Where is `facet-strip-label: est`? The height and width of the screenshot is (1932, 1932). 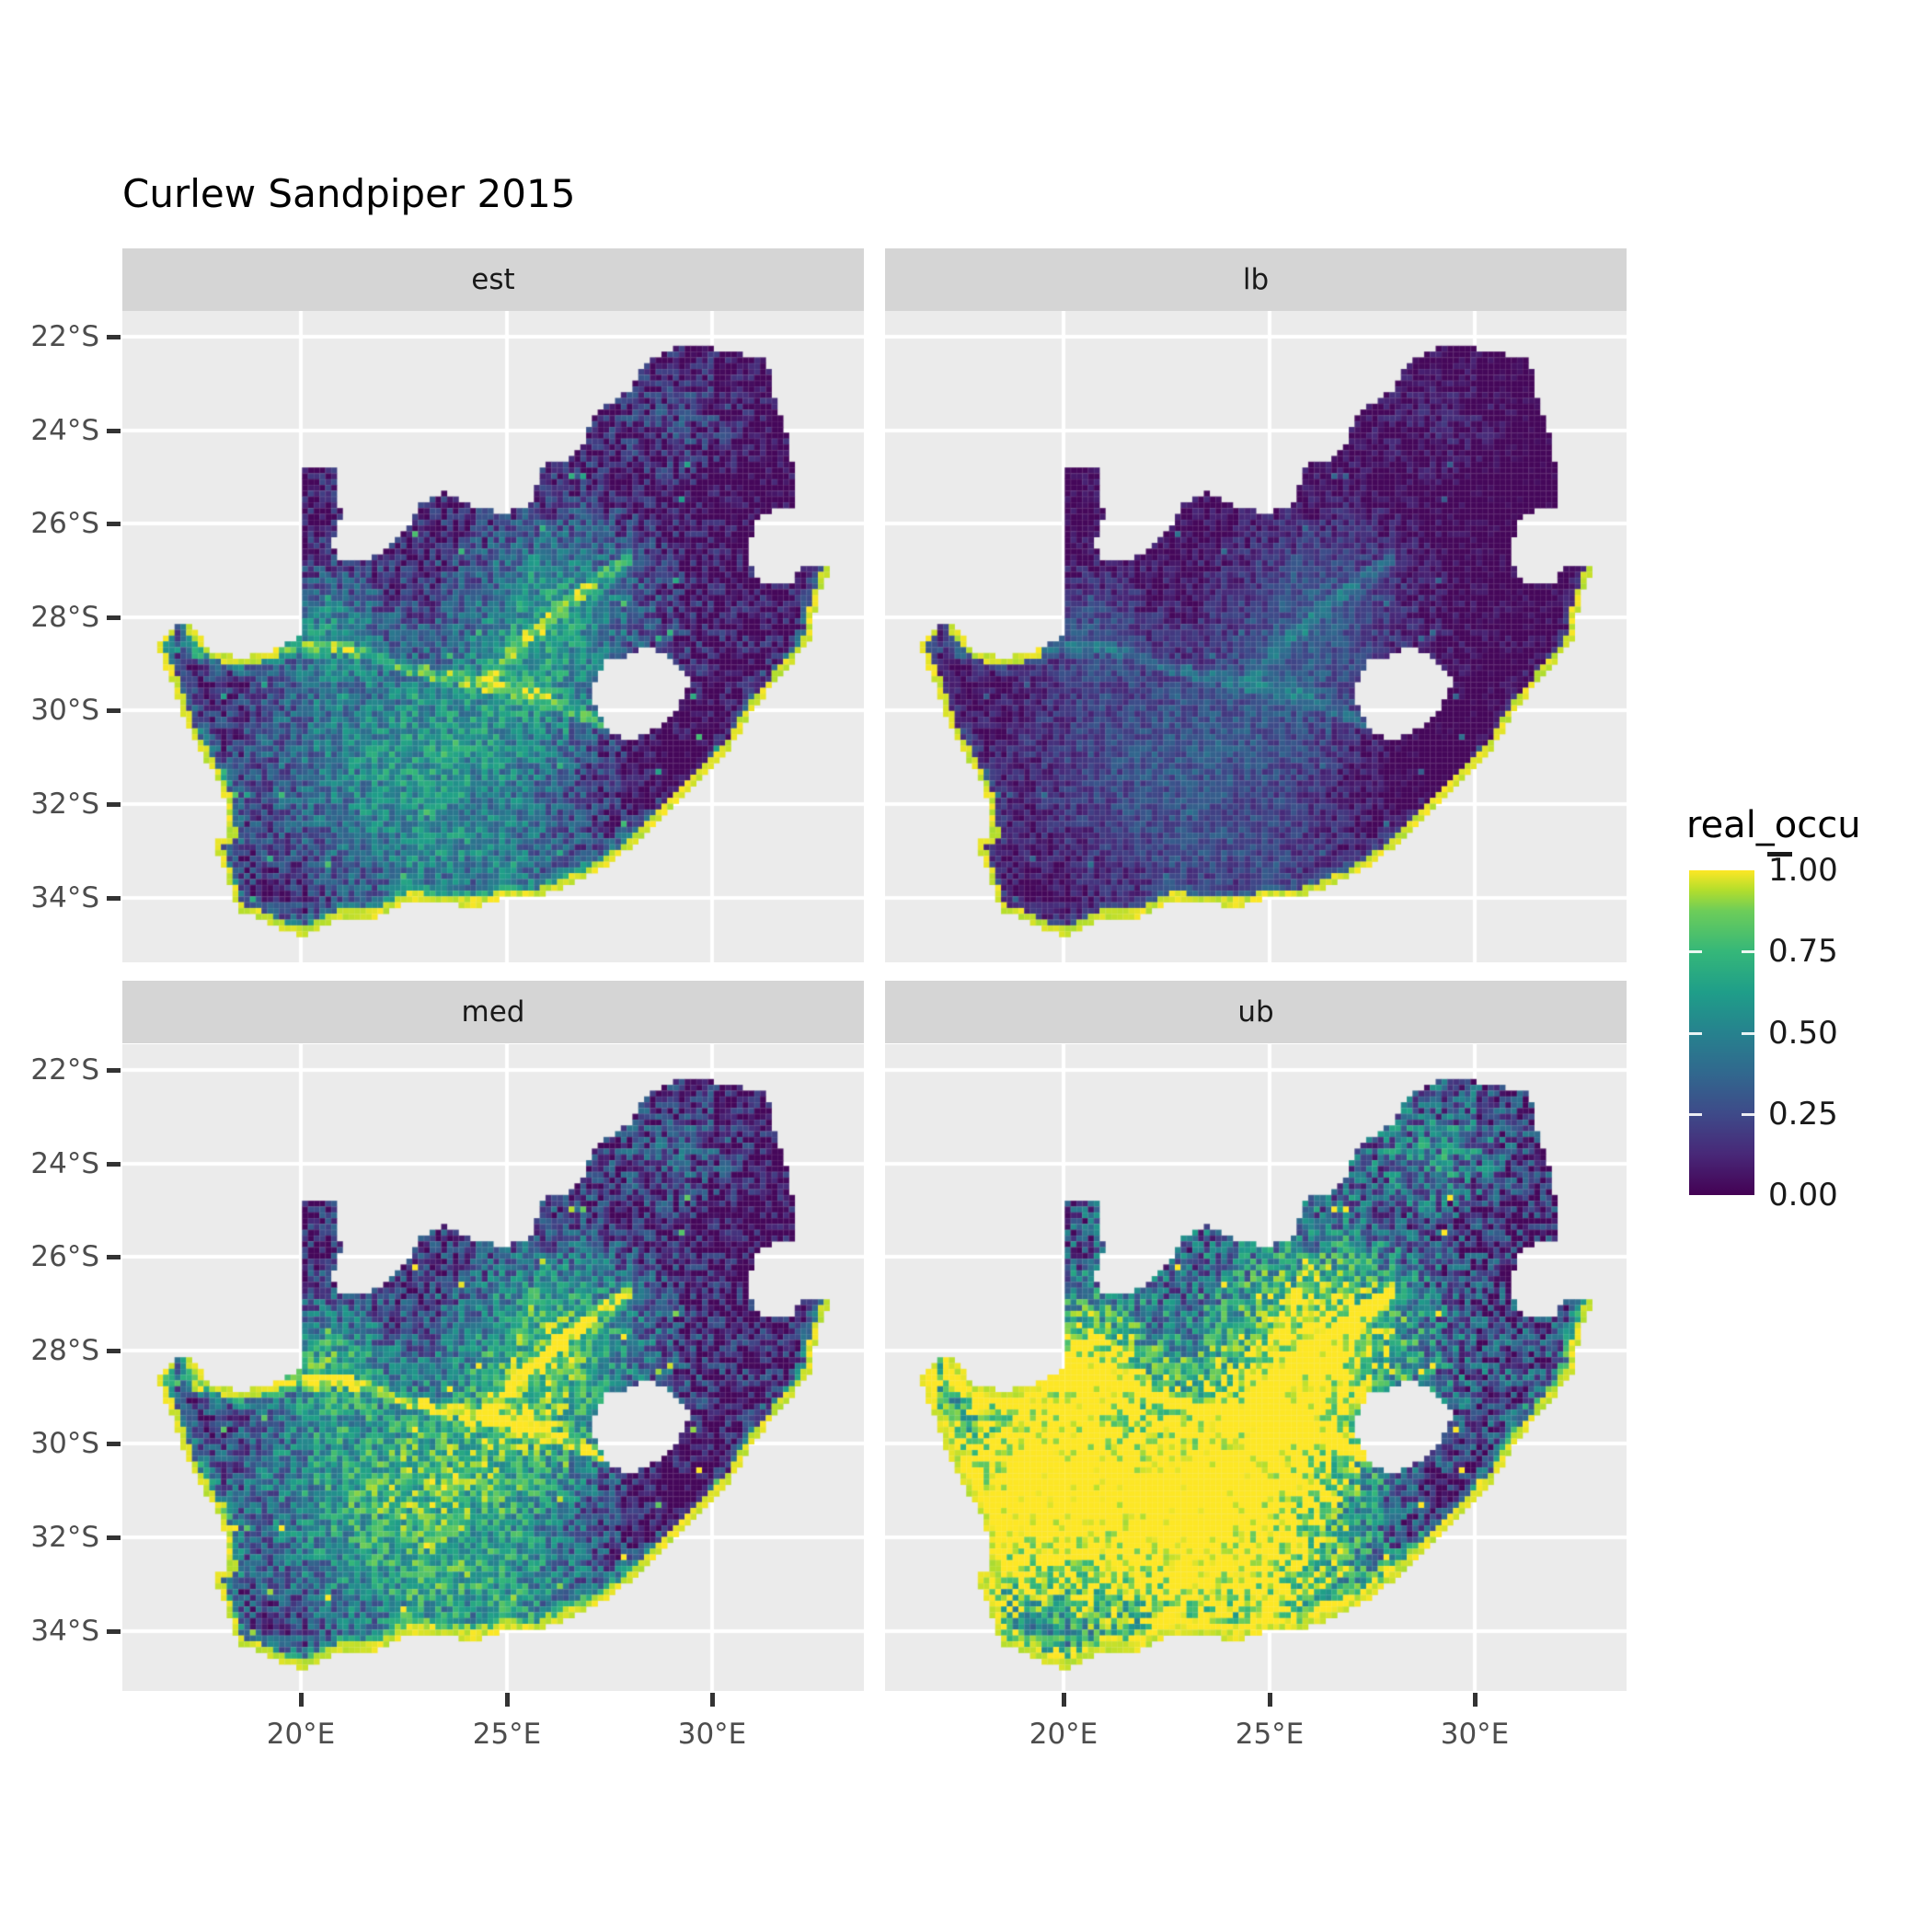
facet-strip-label: est is located at coordinates (493, 279).